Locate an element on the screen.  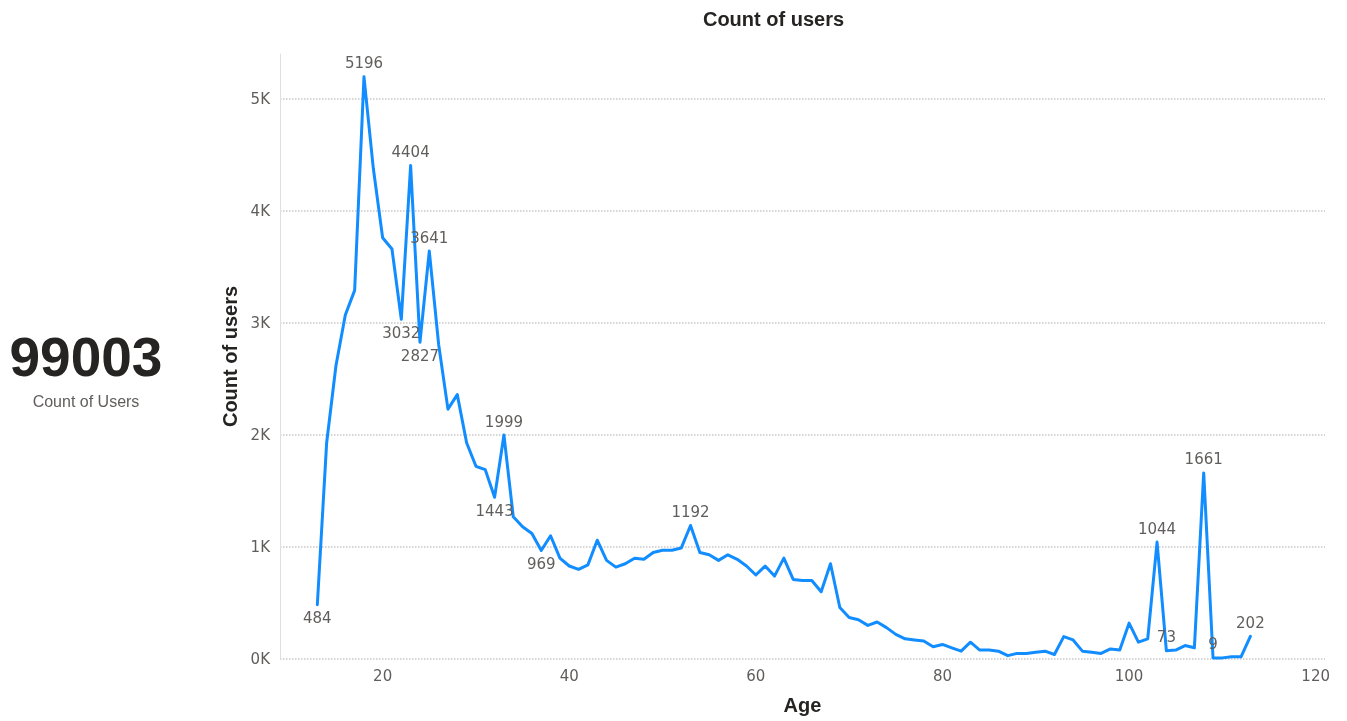
y-tick-label: 2K is located at coordinates (261, 434).